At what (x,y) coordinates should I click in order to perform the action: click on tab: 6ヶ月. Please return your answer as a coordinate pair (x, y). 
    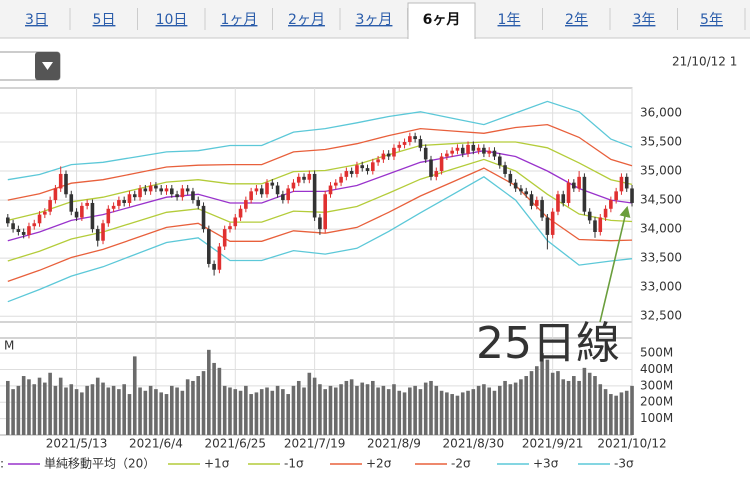
    Looking at the image, I should click on (442, 20).